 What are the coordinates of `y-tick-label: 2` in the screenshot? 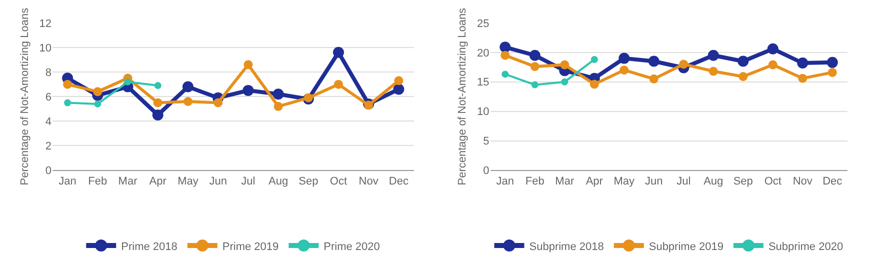 It's located at (48, 146).